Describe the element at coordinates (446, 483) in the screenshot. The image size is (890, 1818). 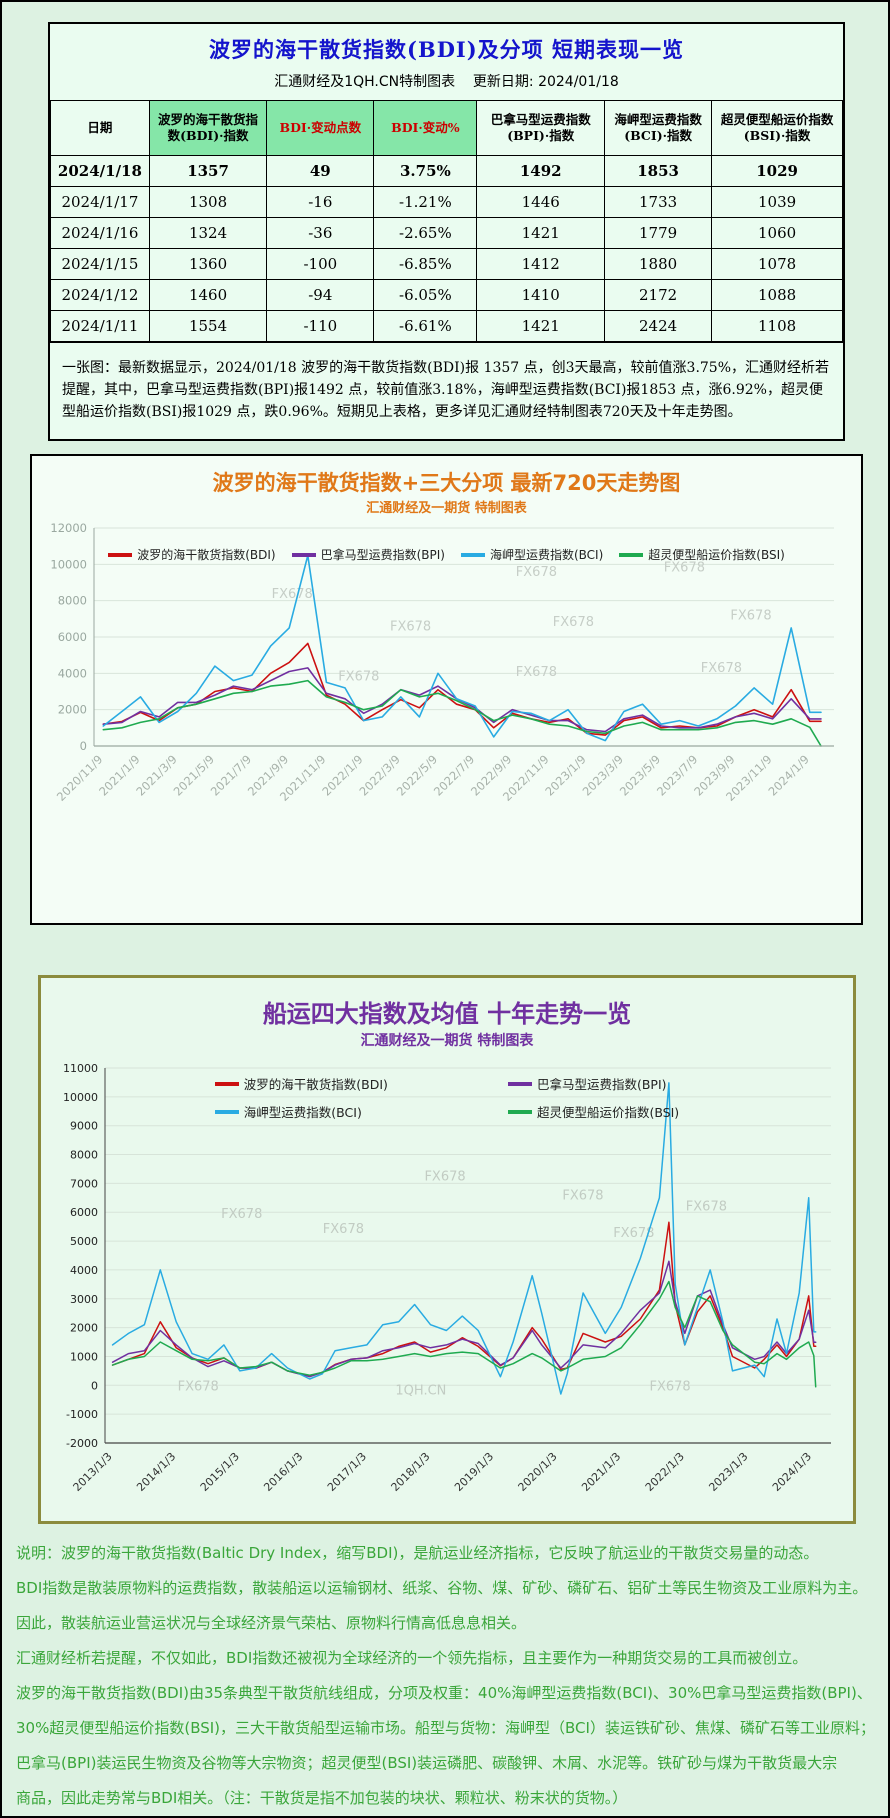
I see `chart-720day-title: 波罗的海干散货指数+三大分项 最新720天走势图` at that location.